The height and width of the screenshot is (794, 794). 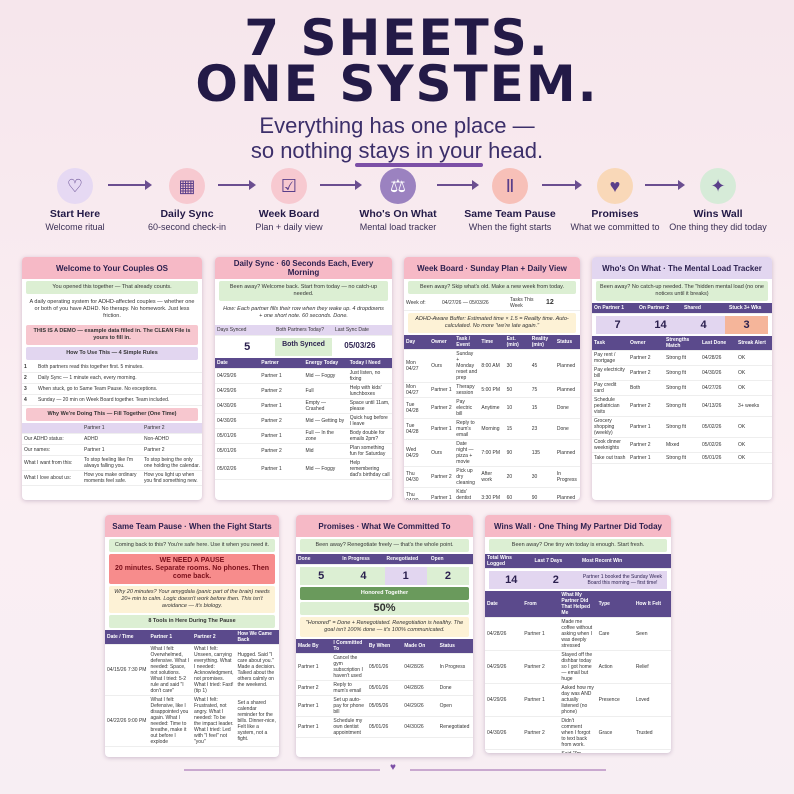 What do you see at coordinates (282, 770) in the screenshot?
I see `footer-line-left` at bounding box center [282, 770].